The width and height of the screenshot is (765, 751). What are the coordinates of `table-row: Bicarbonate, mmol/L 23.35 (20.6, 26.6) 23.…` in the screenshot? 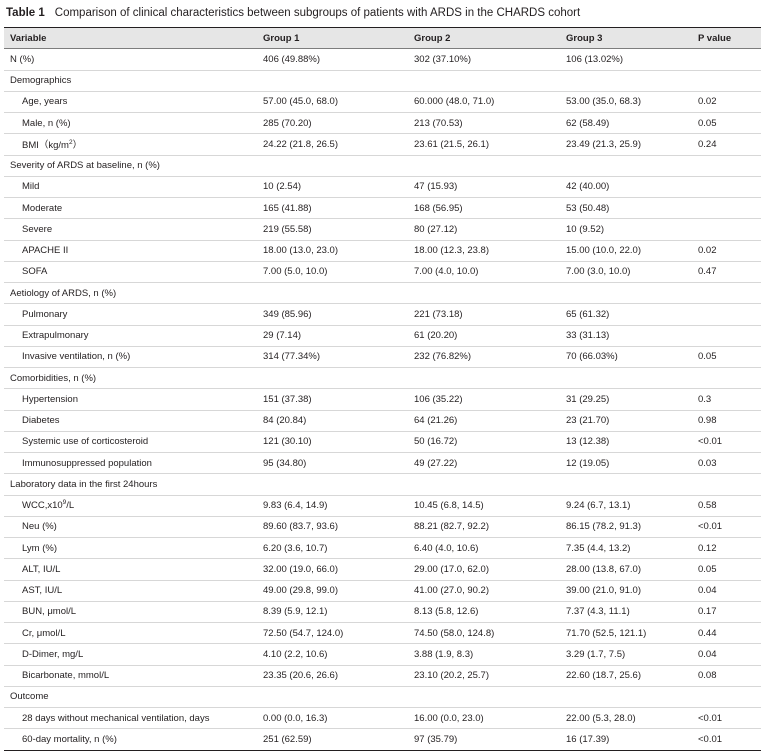 It's located at (382, 676).